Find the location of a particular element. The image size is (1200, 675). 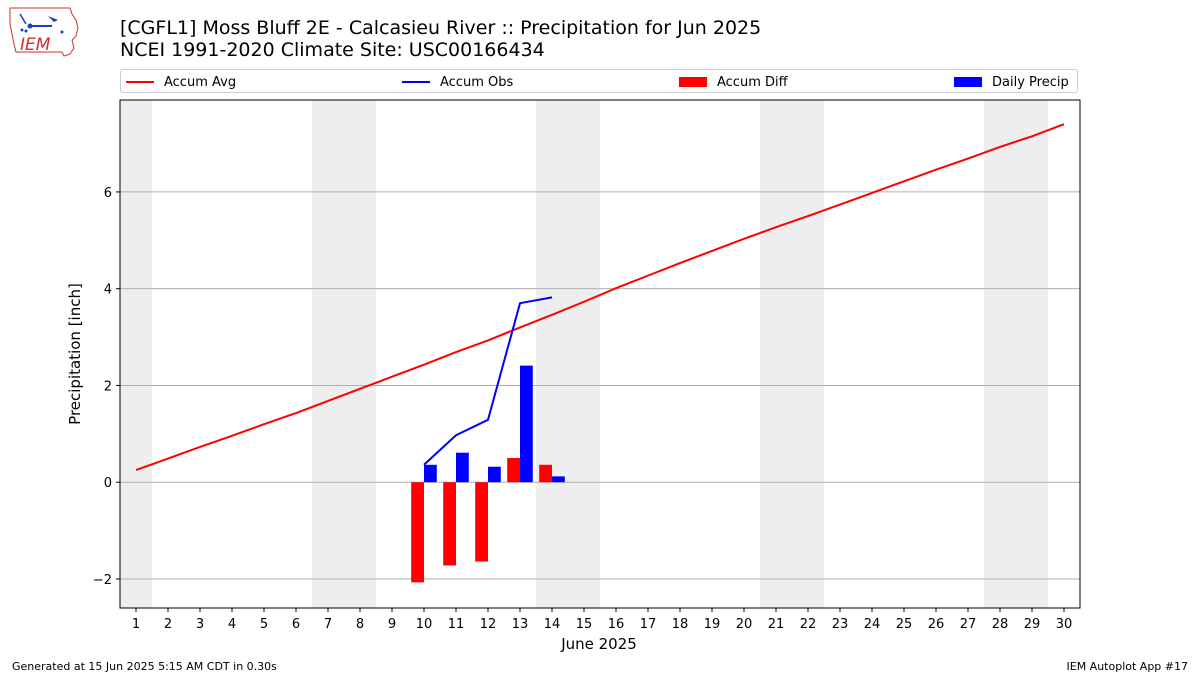

legend-label-accum-diff: Accum Diff is located at coordinates (752, 82).